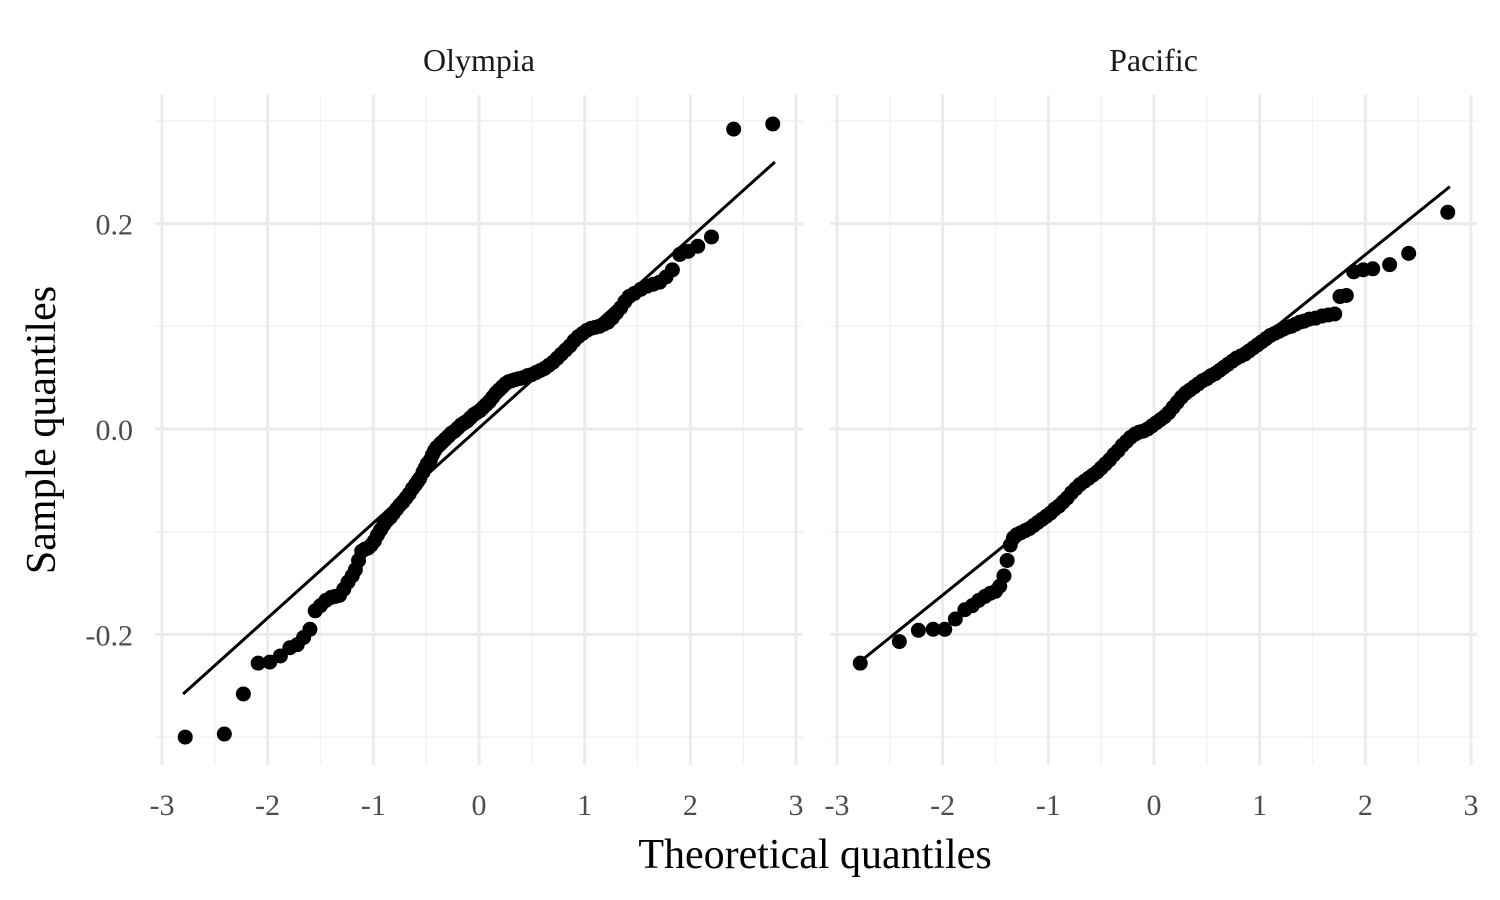 This screenshot has height=900, width=1500. What do you see at coordinates (814, 855) in the screenshot?
I see `x-axis-title: Theoretical quantiles` at bounding box center [814, 855].